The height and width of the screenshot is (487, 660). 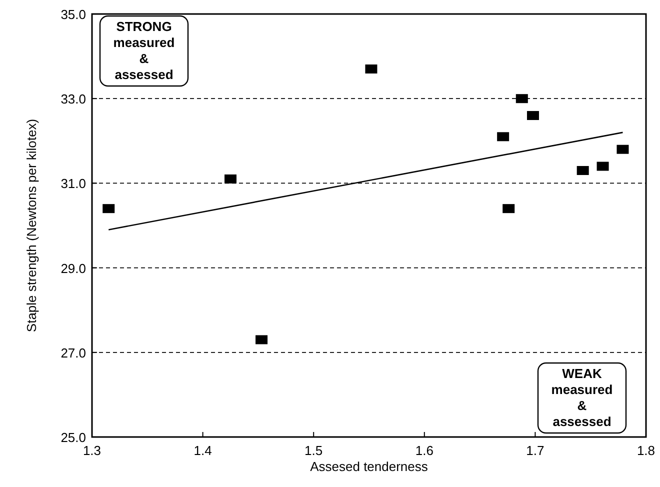 I want to click on x-tick-label: 1.8, so click(x=646, y=450).